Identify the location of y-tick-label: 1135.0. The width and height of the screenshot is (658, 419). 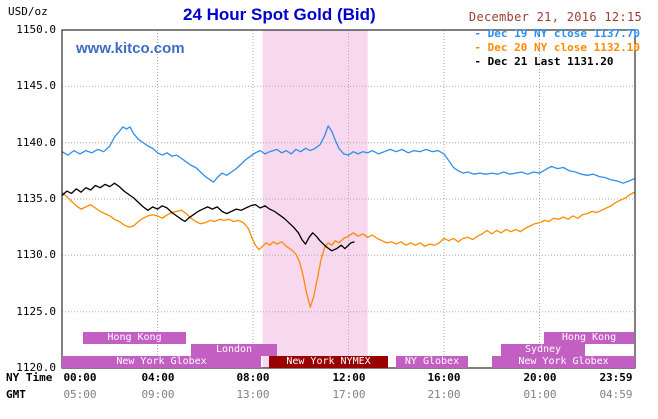
(36, 198).